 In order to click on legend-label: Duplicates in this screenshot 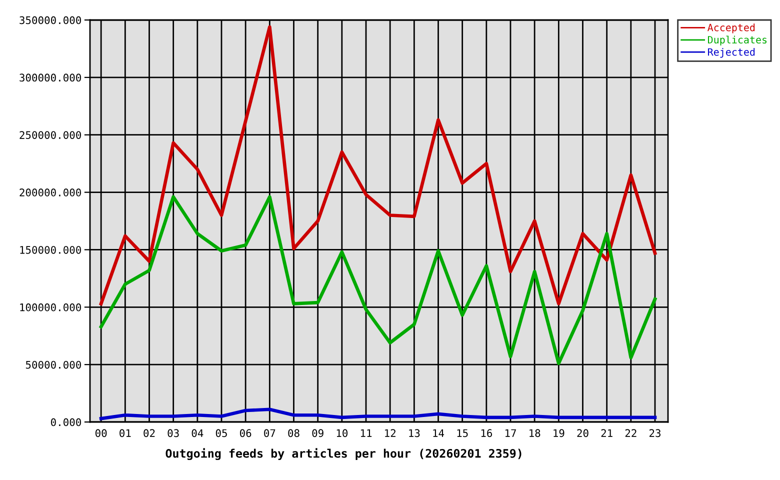, I will do `click(737, 41)`.